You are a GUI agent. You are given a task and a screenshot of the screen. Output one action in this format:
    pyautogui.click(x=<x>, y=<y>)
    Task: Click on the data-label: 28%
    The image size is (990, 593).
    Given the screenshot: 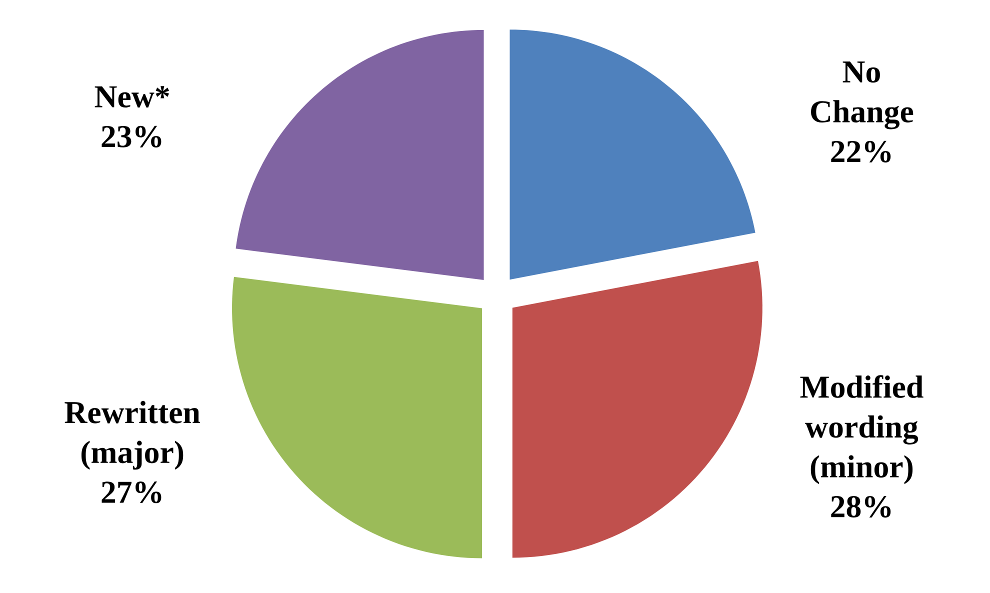 What is the action you would take?
    pyautogui.click(x=861, y=507)
    